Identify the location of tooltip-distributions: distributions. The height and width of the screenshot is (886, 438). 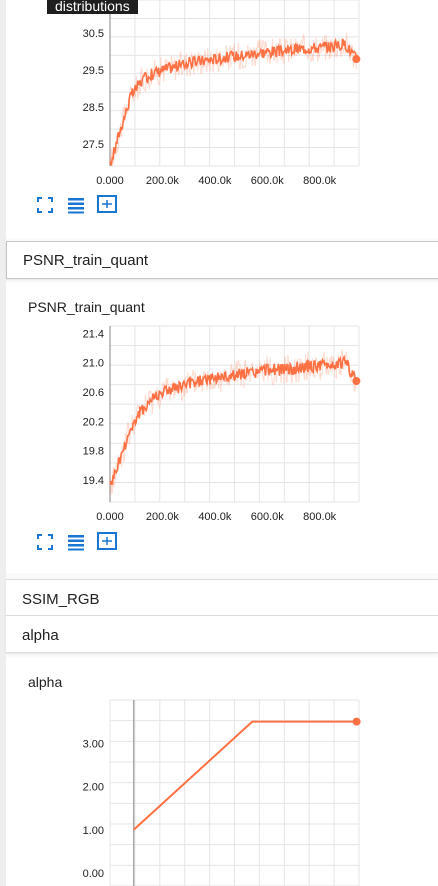
(92, 7).